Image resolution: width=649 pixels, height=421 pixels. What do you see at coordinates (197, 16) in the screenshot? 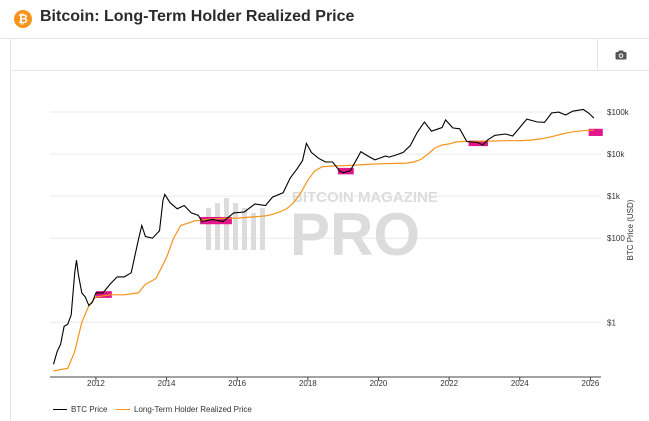
I see `page-title: Bitcoin: Long-Term Holder Realized Price` at bounding box center [197, 16].